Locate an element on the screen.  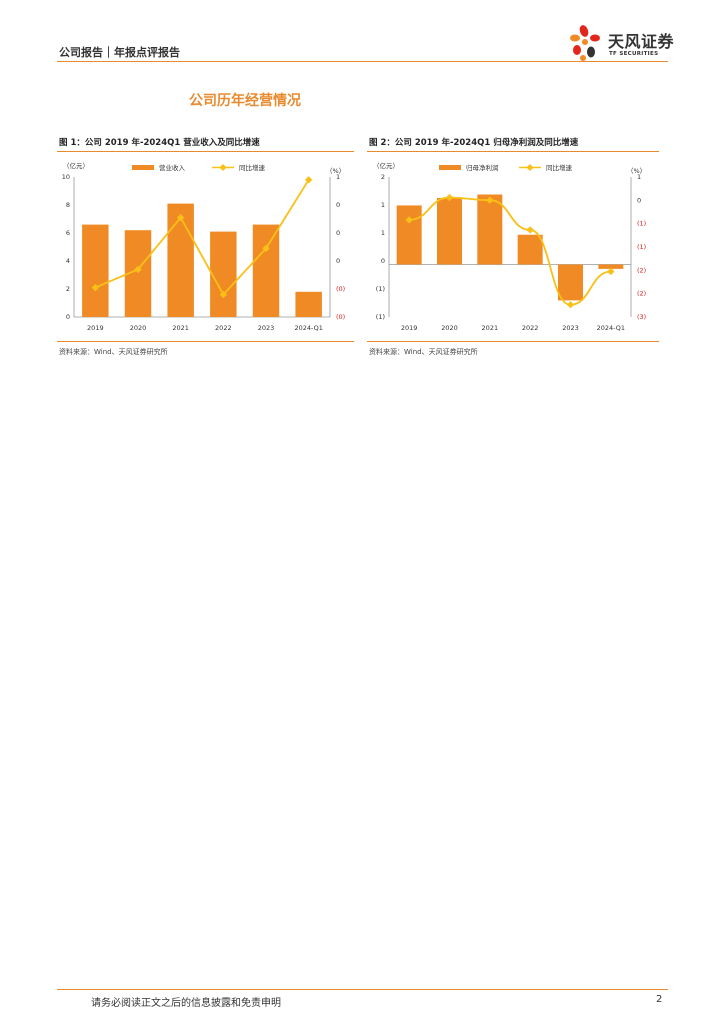
figure-1-top-rule is located at coordinates (205, 151).